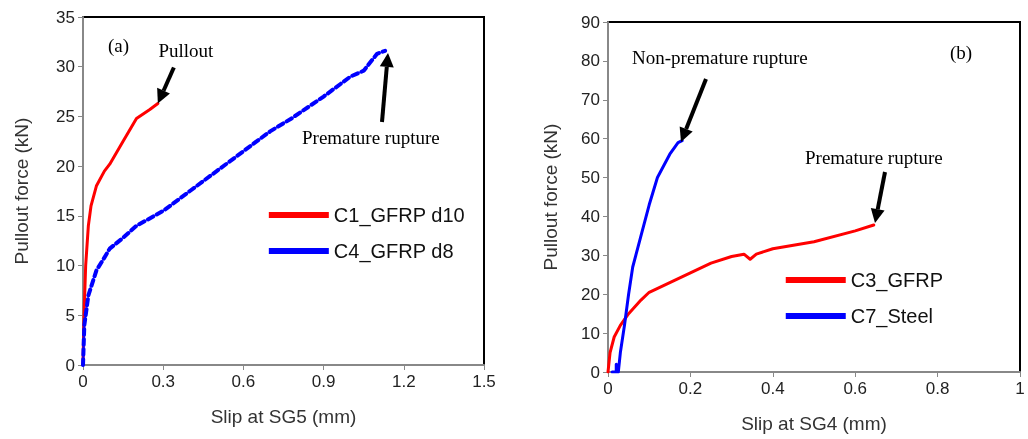 The width and height of the screenshot is (1028, 439). What do you see at coordinates (186, 50) in the screenshot?
I see `annotation: Pullout` at bounding box center [186, 50].